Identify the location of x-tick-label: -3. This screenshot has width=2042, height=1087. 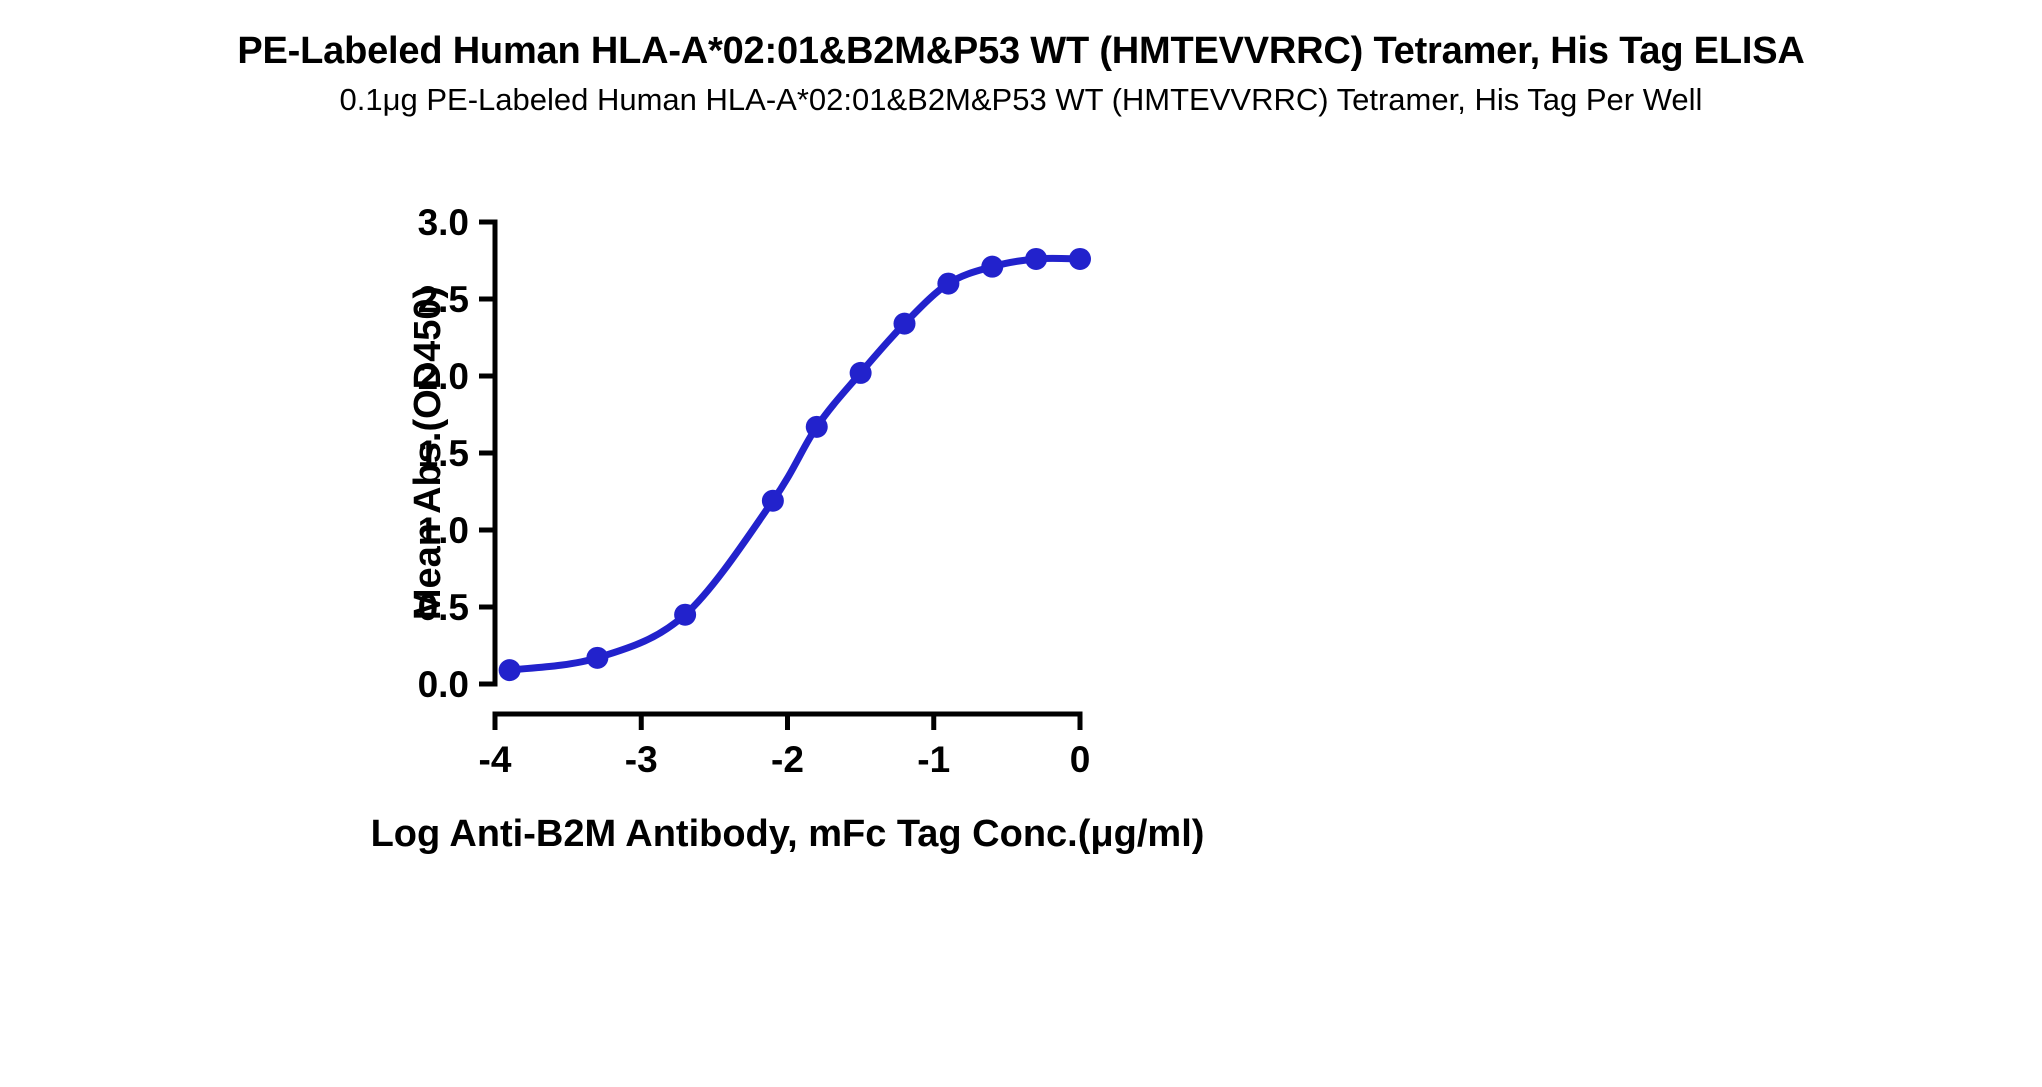
(641, 759).